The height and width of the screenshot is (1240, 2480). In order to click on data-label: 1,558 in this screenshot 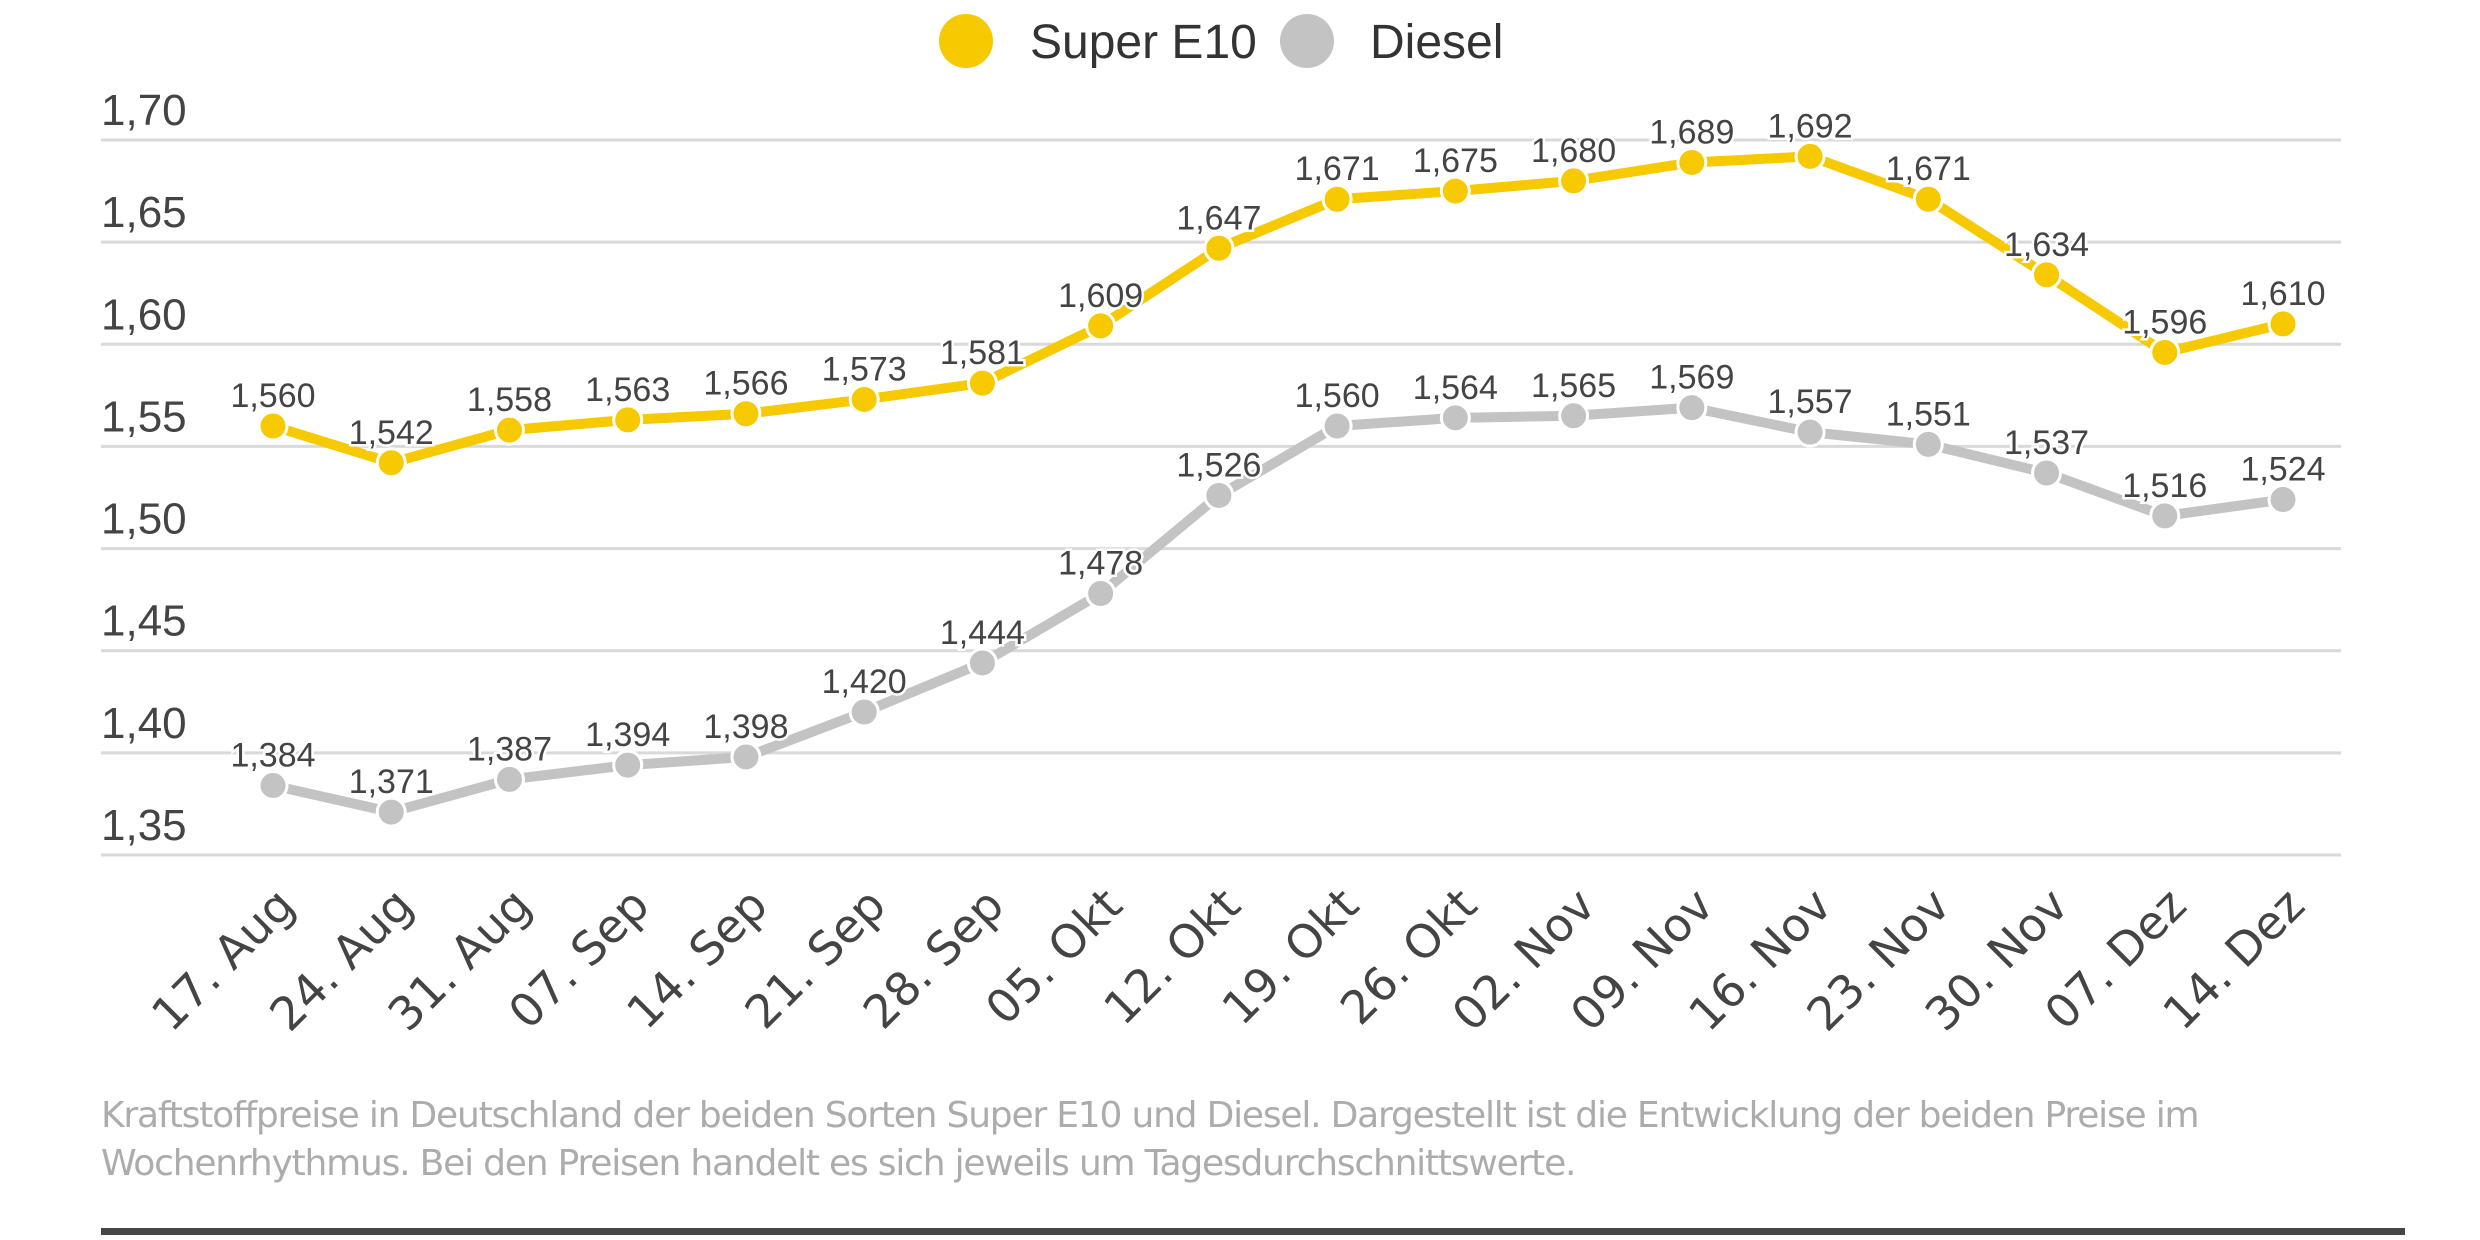, I will do `click(509, 400)`.